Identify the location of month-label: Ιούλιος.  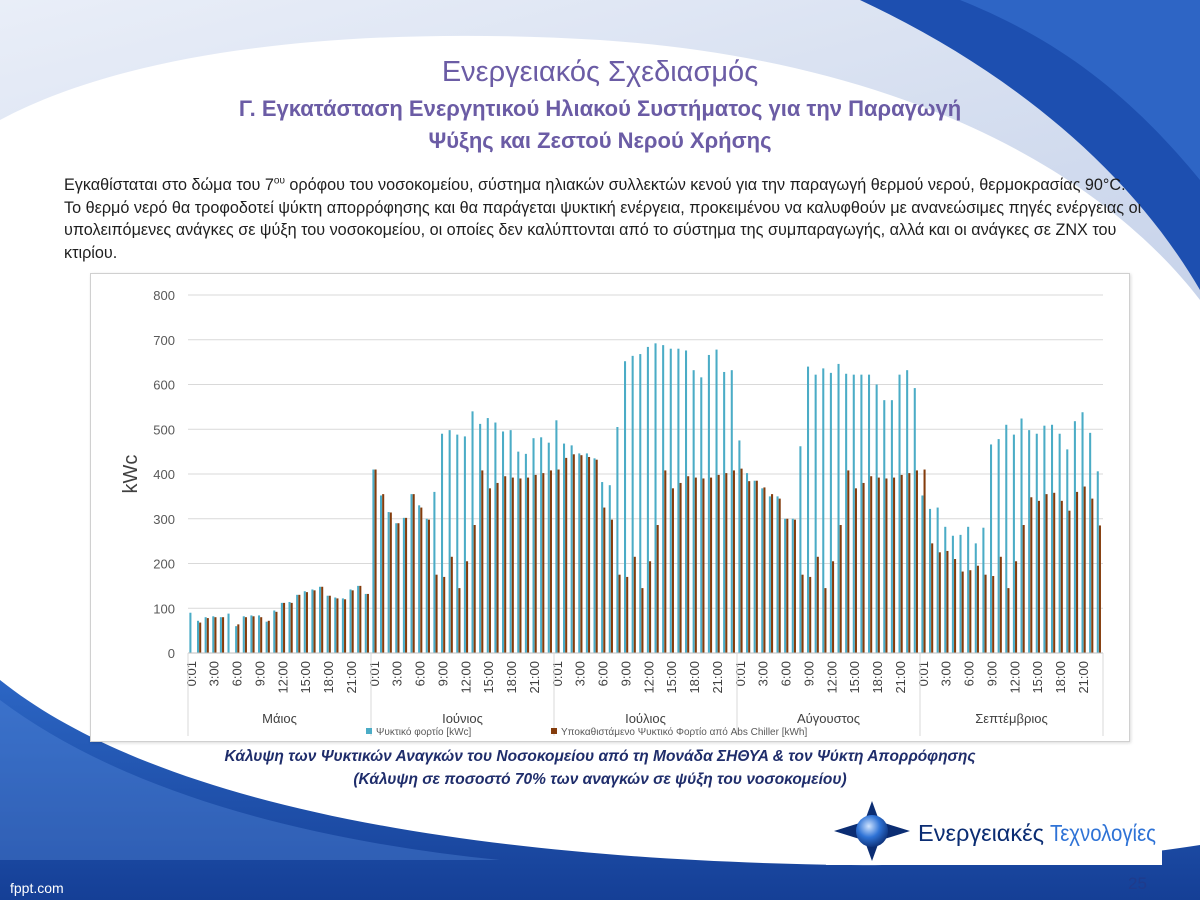
(645, 718).